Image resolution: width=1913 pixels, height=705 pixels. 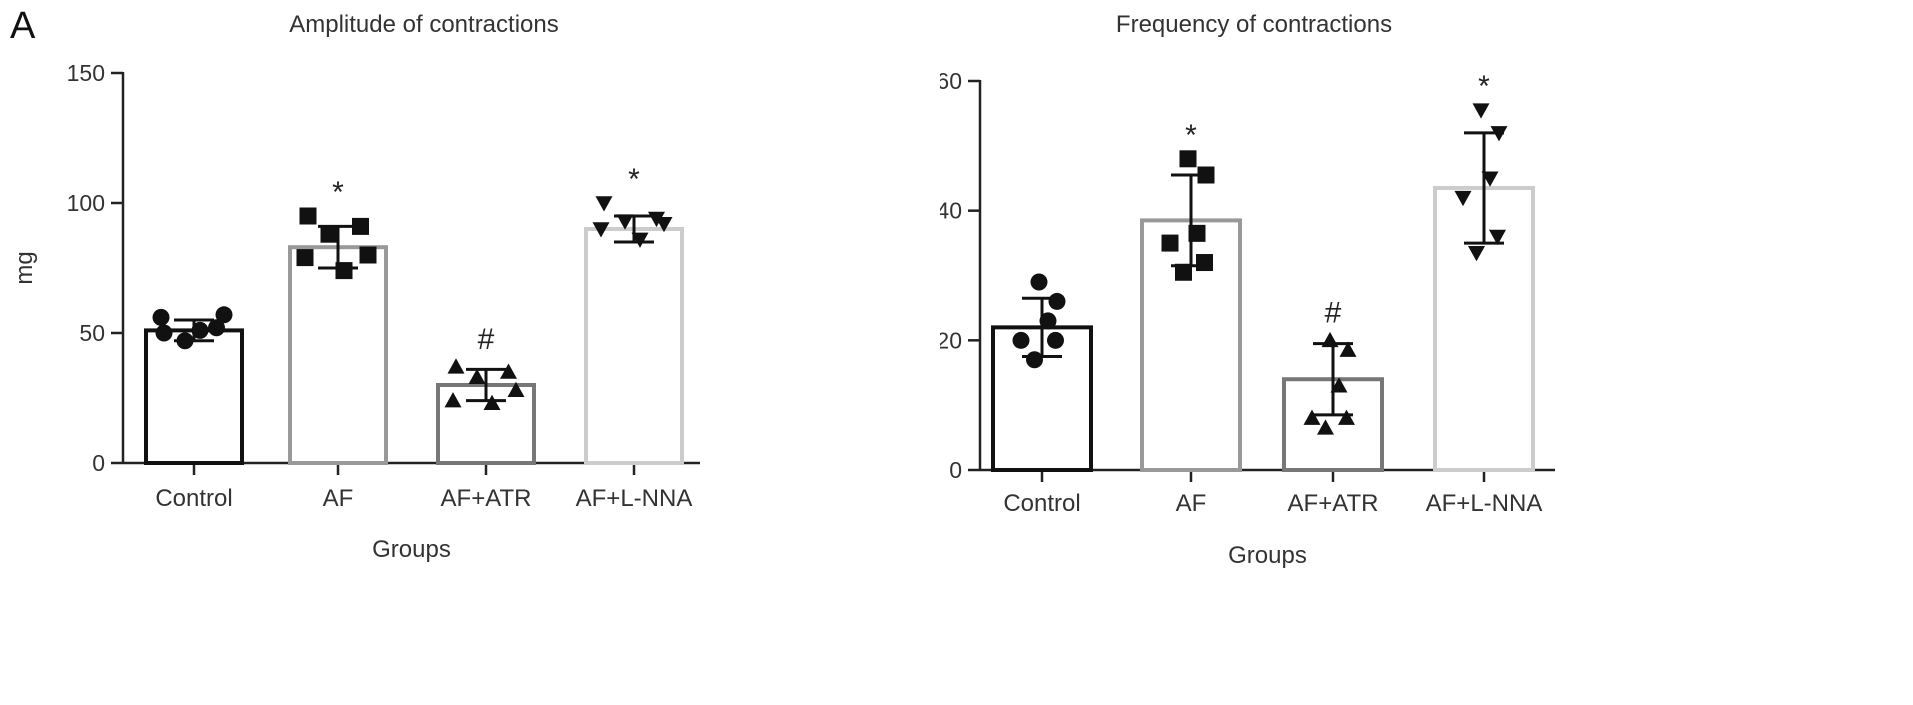 What do you see at coordinates (23, 26) in the screenshot?
I see `panel-label: A` at bounding box center [23, 26].